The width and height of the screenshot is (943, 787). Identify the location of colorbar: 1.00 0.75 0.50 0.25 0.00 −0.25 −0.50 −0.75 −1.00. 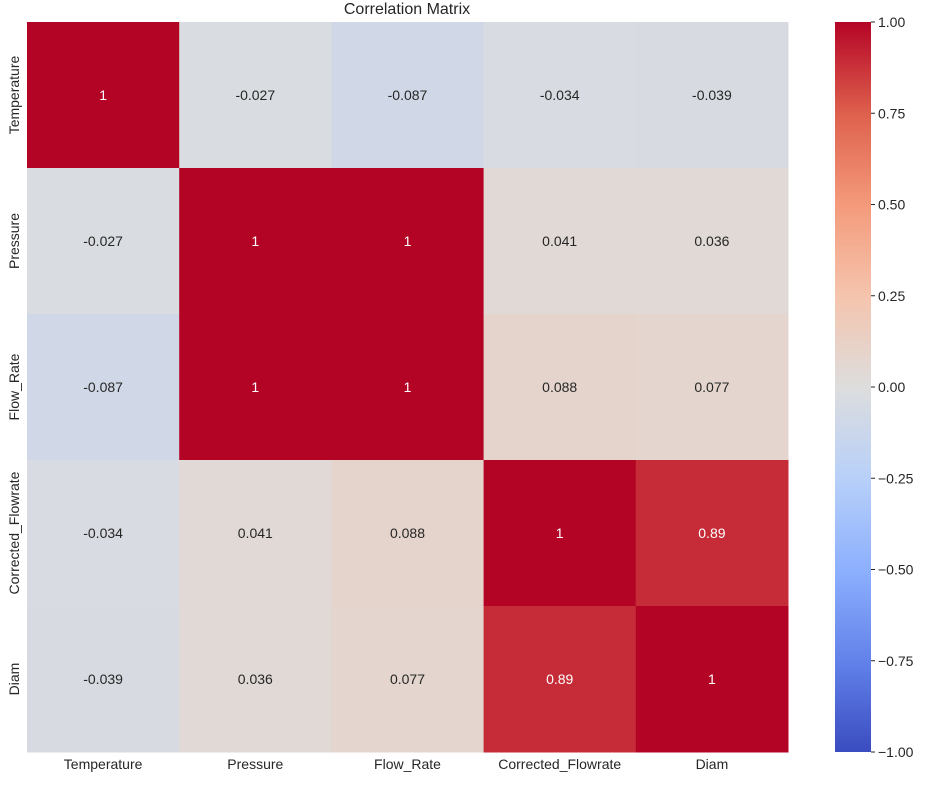
(874, 387).